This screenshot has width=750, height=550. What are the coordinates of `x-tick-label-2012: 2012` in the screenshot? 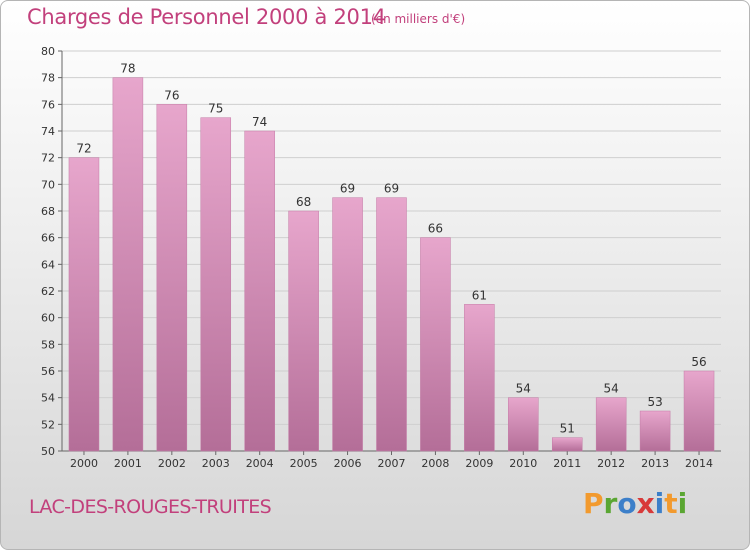 It's located at (611, 463).